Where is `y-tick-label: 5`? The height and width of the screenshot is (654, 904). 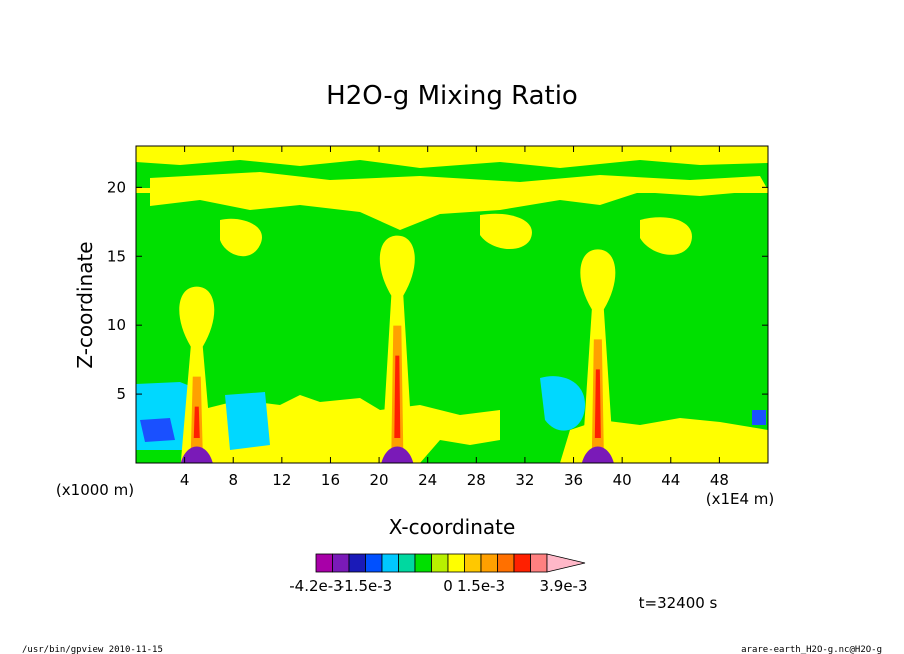 y-tick-label: 5 is located at coordinates (121, 394).